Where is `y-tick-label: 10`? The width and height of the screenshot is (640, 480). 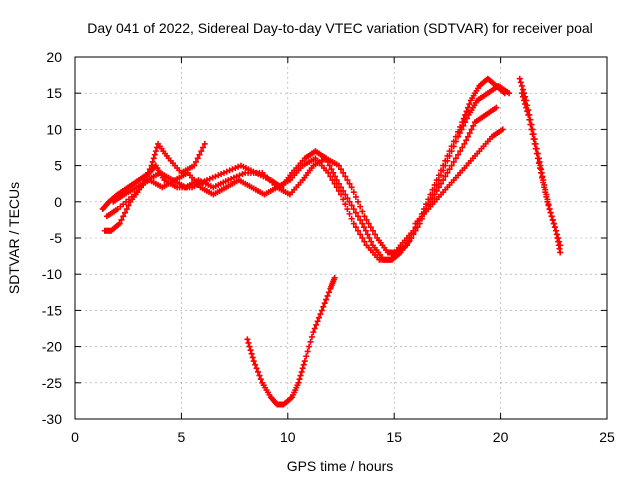 y-tick-label: 10 is located at coordinates (54, 129).